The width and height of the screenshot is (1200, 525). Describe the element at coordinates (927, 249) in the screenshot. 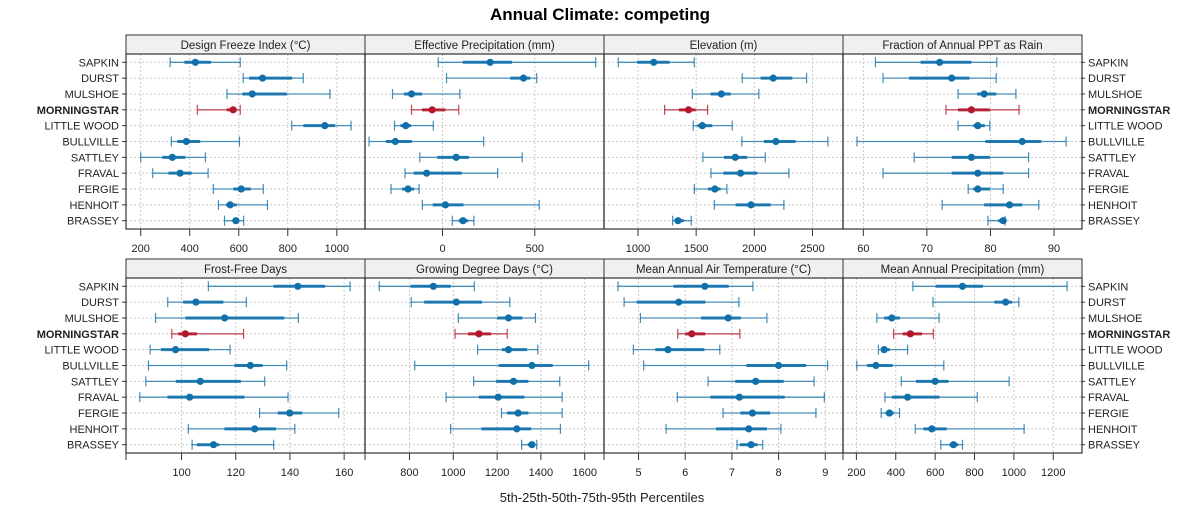

I see `x-tick-label: 70` at that location.